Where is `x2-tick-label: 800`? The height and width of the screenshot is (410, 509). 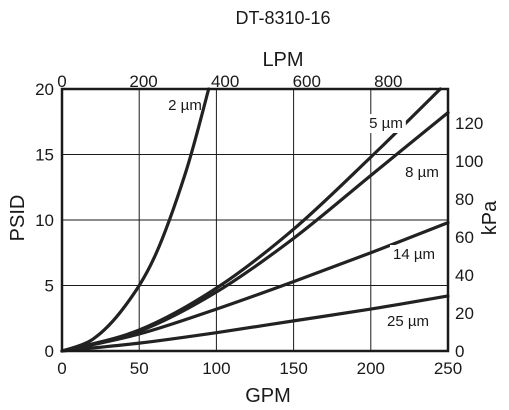 x2-tick-label: 800 is located at coordinates (388, 81).